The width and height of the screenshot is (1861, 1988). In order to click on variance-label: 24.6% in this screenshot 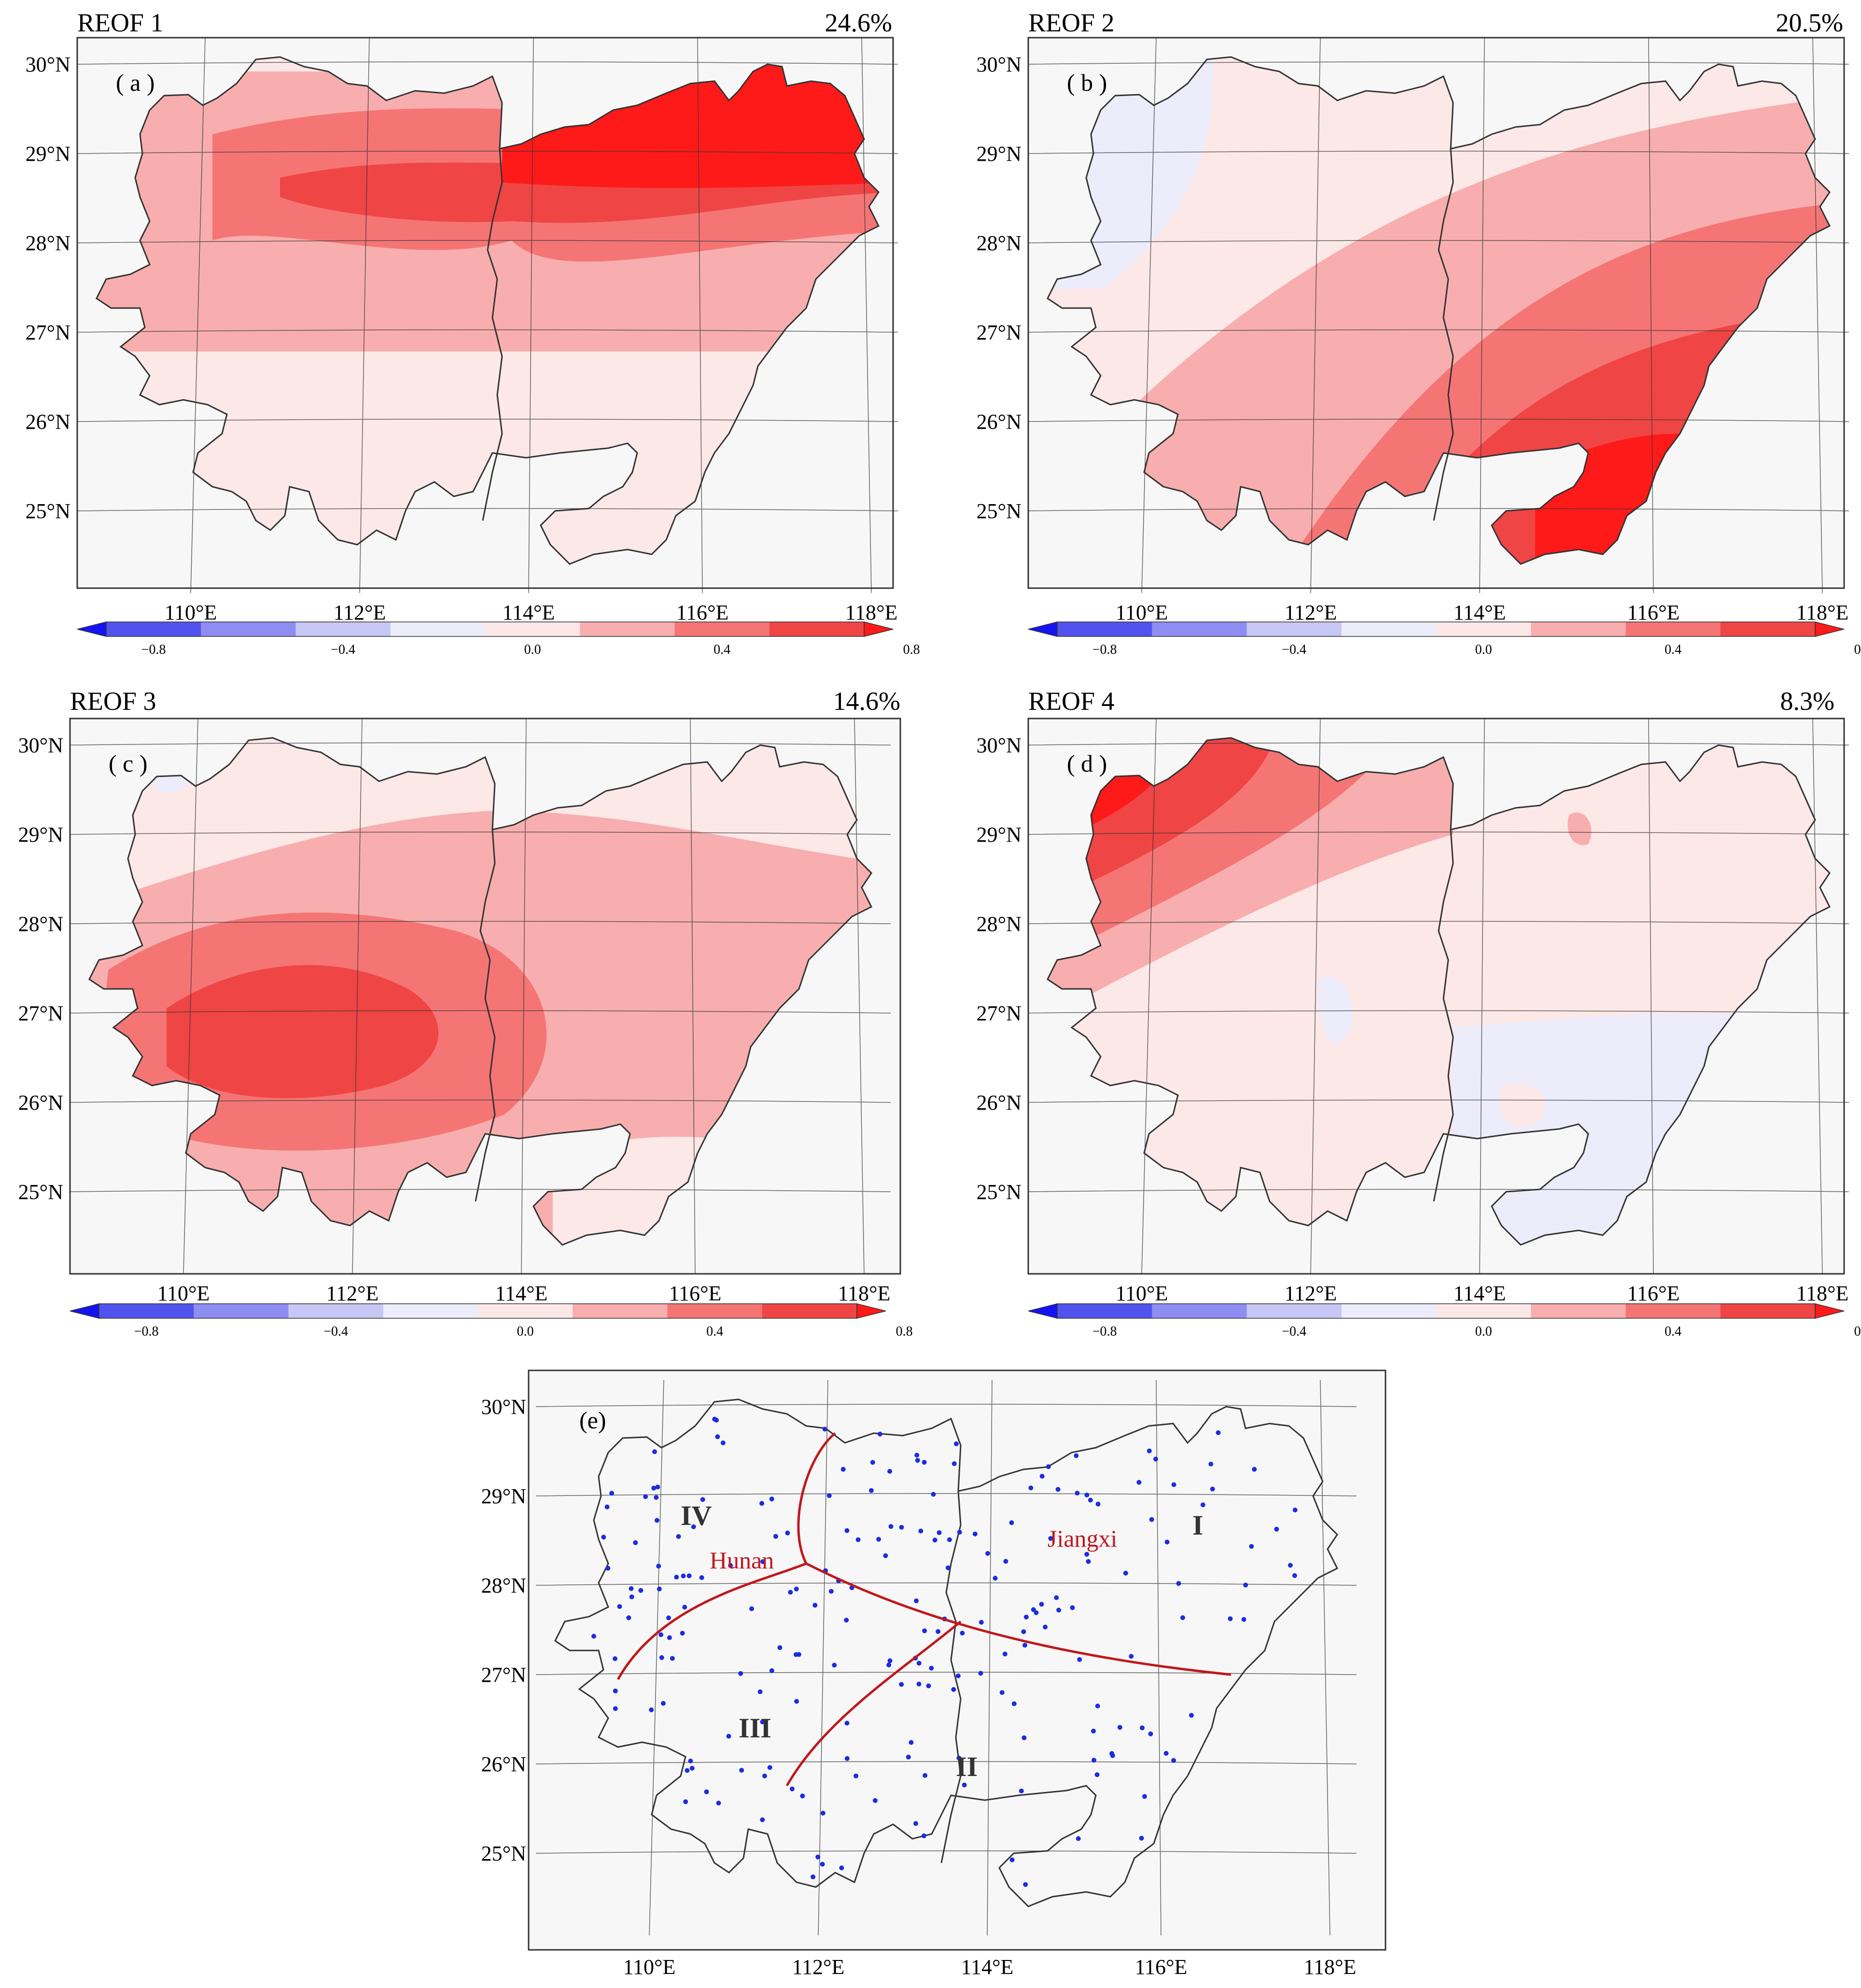, I will do `click(858, 22)`.